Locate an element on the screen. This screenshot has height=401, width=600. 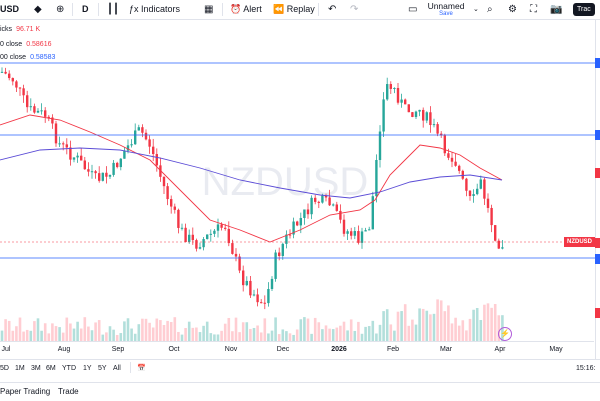
replay-button: ⏪ Replay is located at coordinates (294, 9).